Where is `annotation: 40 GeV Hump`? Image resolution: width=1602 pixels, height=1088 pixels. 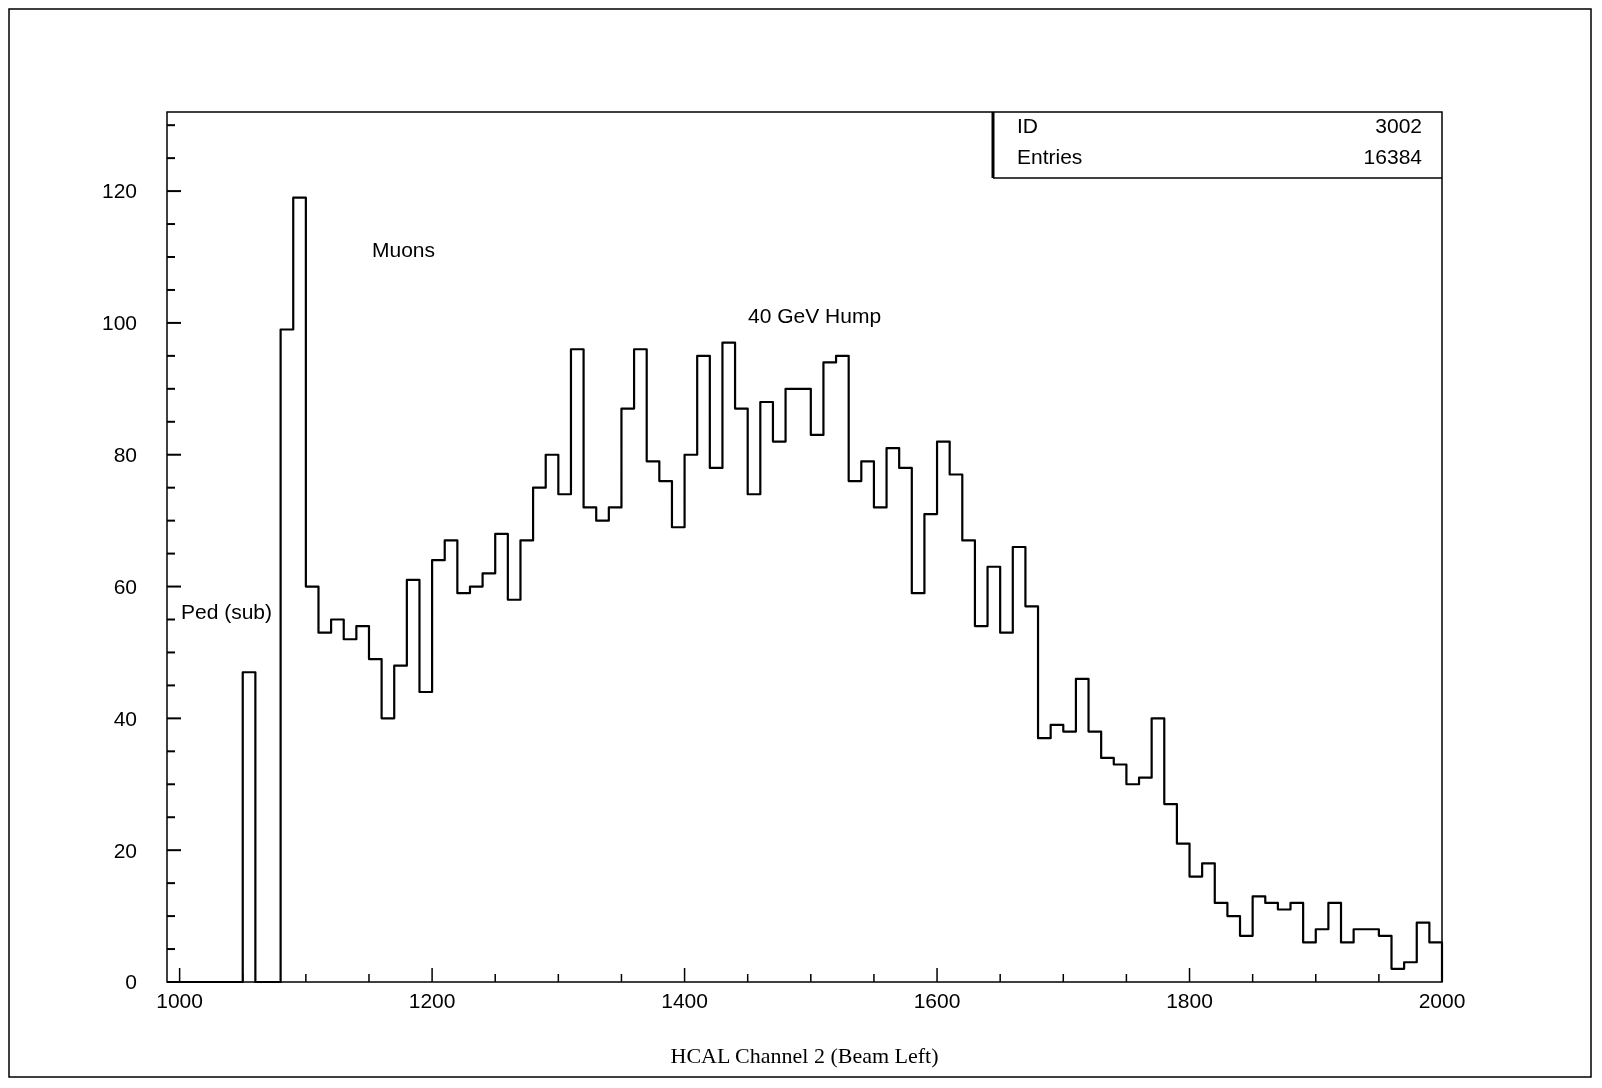
annotation: 40 GeV Hump is located at coordinates (815, 316).